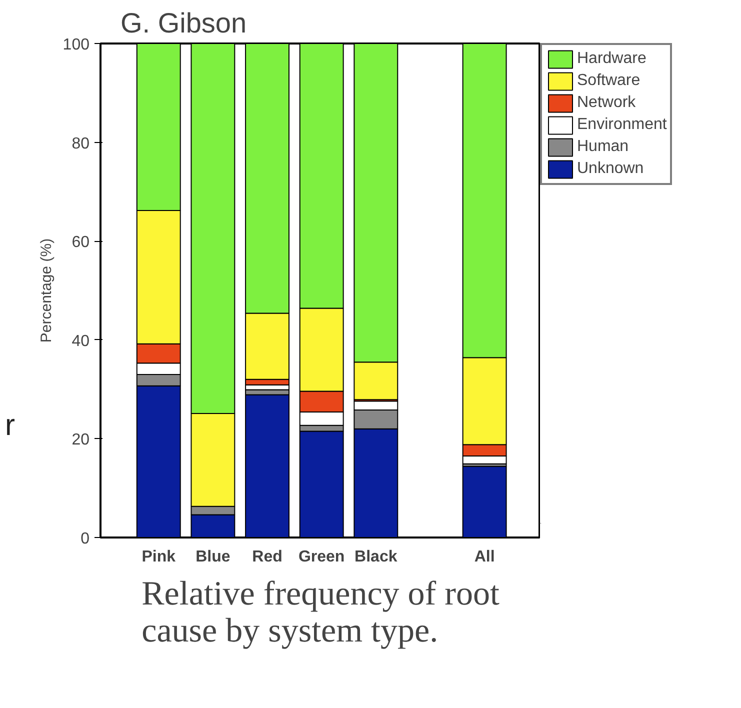 The image size is (741, 708). What do you see at coordinates (81, 440) in the screenshot?
I see `y-tick-label: 20` at bounding box center [81, 440].